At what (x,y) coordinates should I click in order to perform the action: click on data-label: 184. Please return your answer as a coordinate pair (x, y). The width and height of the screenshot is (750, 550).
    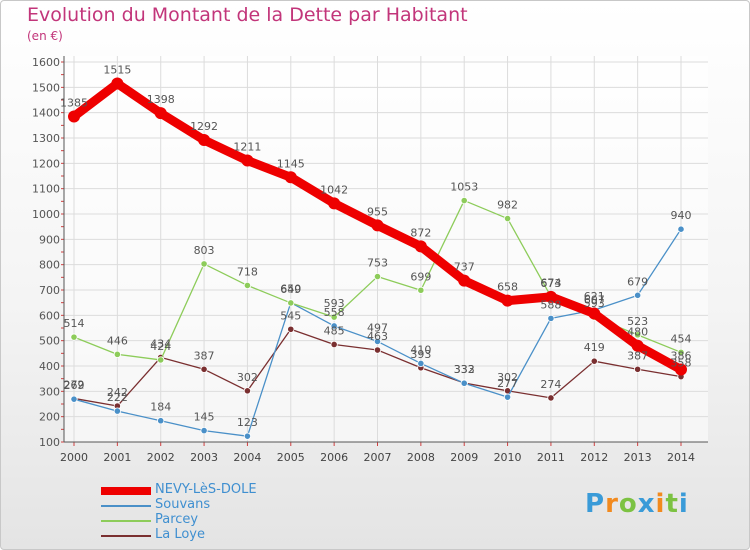
    Looking at the image, I should click on (160, 407).